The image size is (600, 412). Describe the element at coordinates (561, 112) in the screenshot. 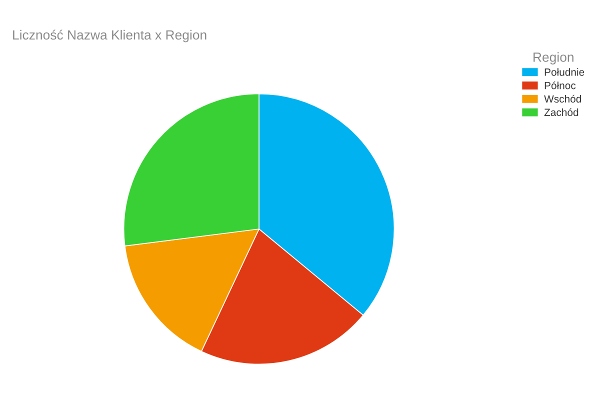

I see `legend-label: Zachód` at that location.